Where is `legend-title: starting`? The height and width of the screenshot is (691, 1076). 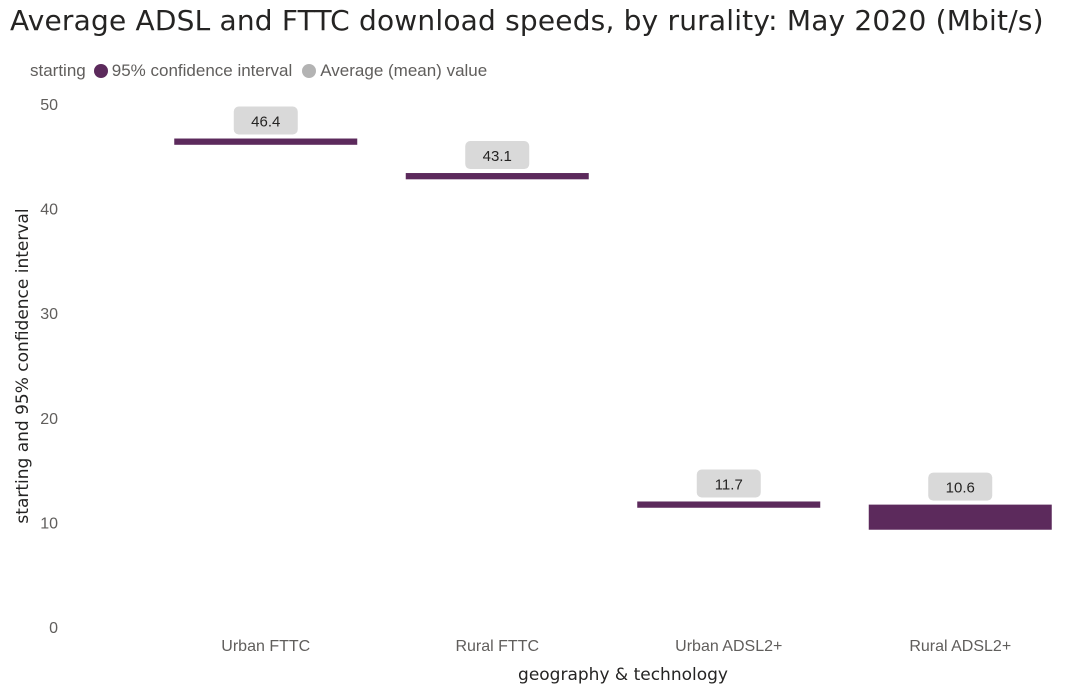
legend-title: starting is located at coordinates (58, 70).